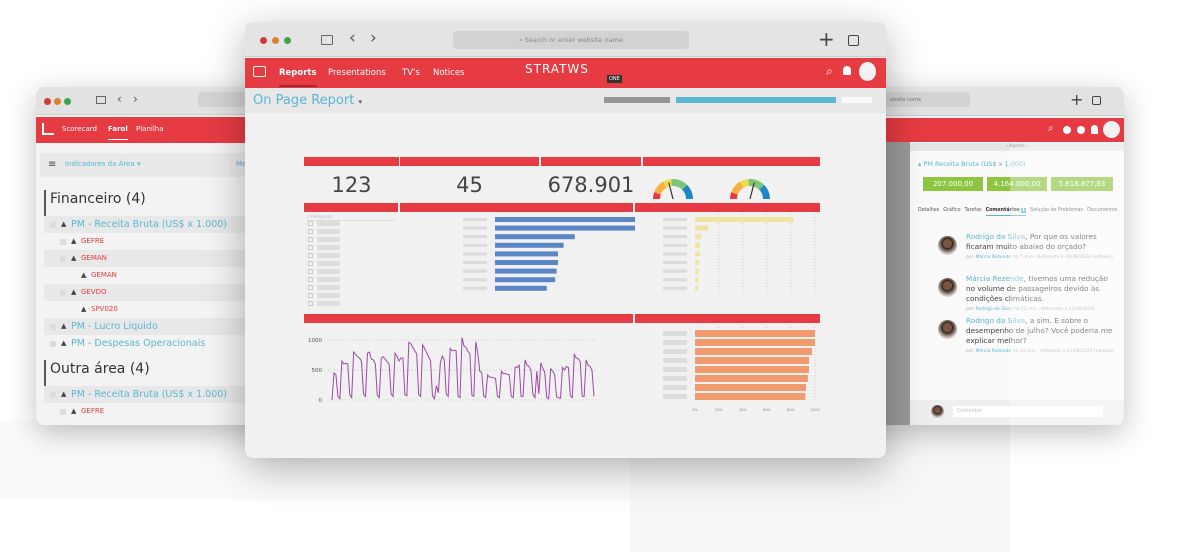 The image size is (1200, 552). What do you see at coordinates (1006, 212) in the screenshot?
I see `tab-3: Comentários 1` at bounding box center [1006, 212].